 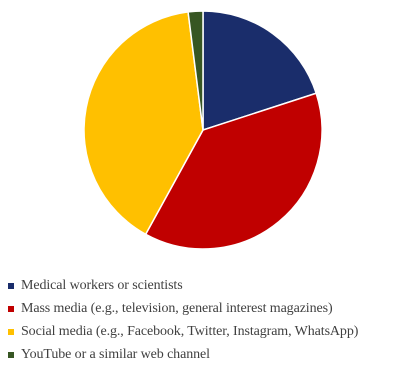 I want to click on legend-item-youtube: YouTube or a similar web channel, so click(x=202, y=354).